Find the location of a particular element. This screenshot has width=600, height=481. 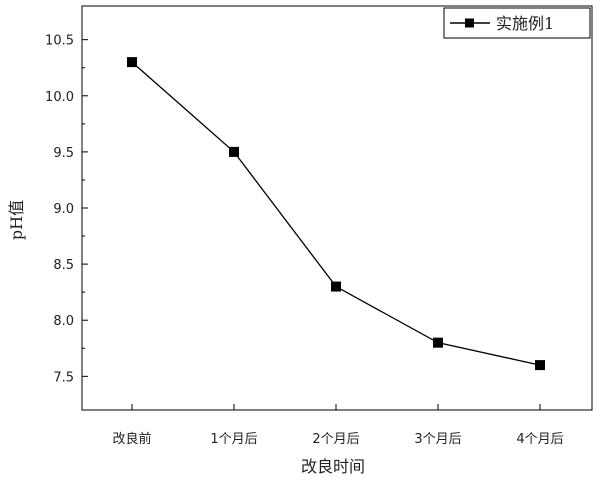

y-axis: 7.5 8.0 8.5 9.0 9.5 10.0 10.5 is located at coordinates (66, 209).